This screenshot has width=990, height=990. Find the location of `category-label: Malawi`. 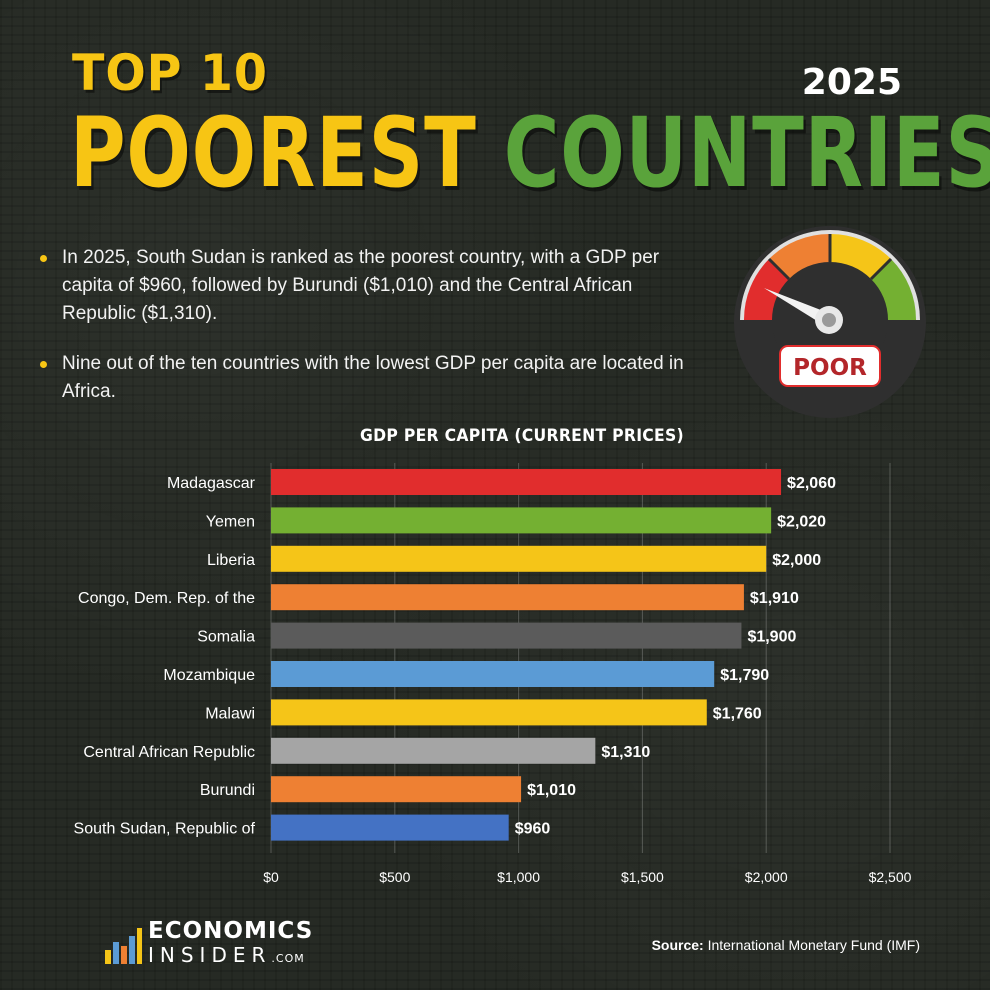

category-label: Malawi is located at coordinates (230, 713).